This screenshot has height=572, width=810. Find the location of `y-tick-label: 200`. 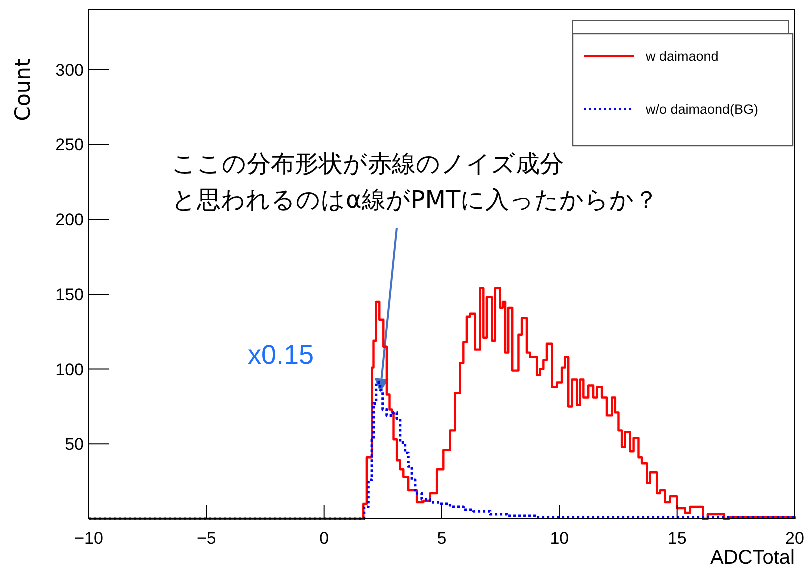

y-tick-label: 200 is located at coordinates (70, 220).